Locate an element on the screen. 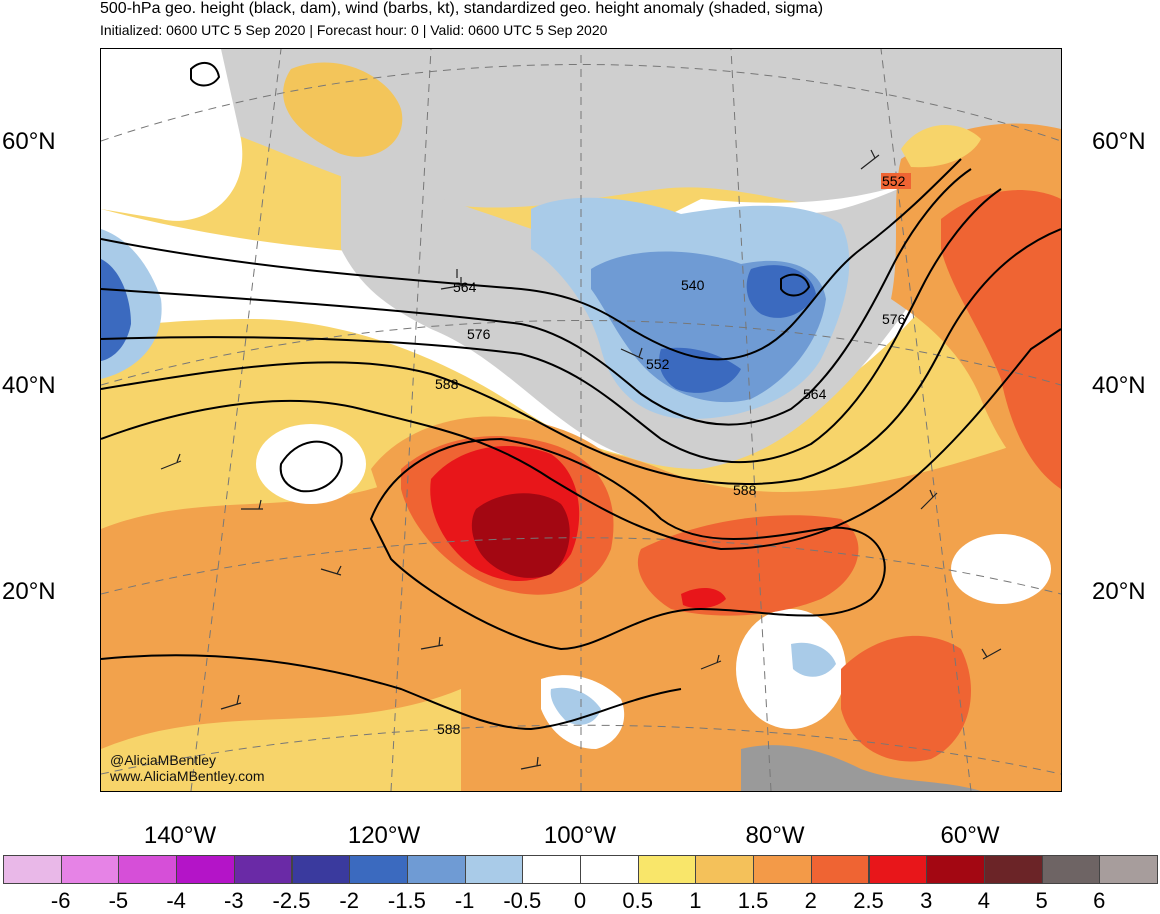  lon-label-60w: 60°W is located at coordinates (970, 835).